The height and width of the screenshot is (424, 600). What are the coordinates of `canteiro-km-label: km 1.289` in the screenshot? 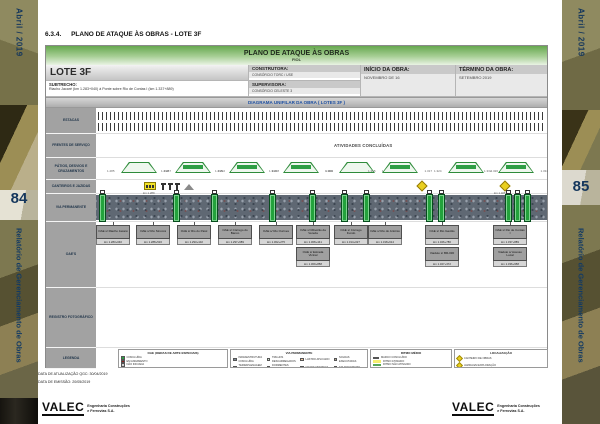 It's located at (149, 193).